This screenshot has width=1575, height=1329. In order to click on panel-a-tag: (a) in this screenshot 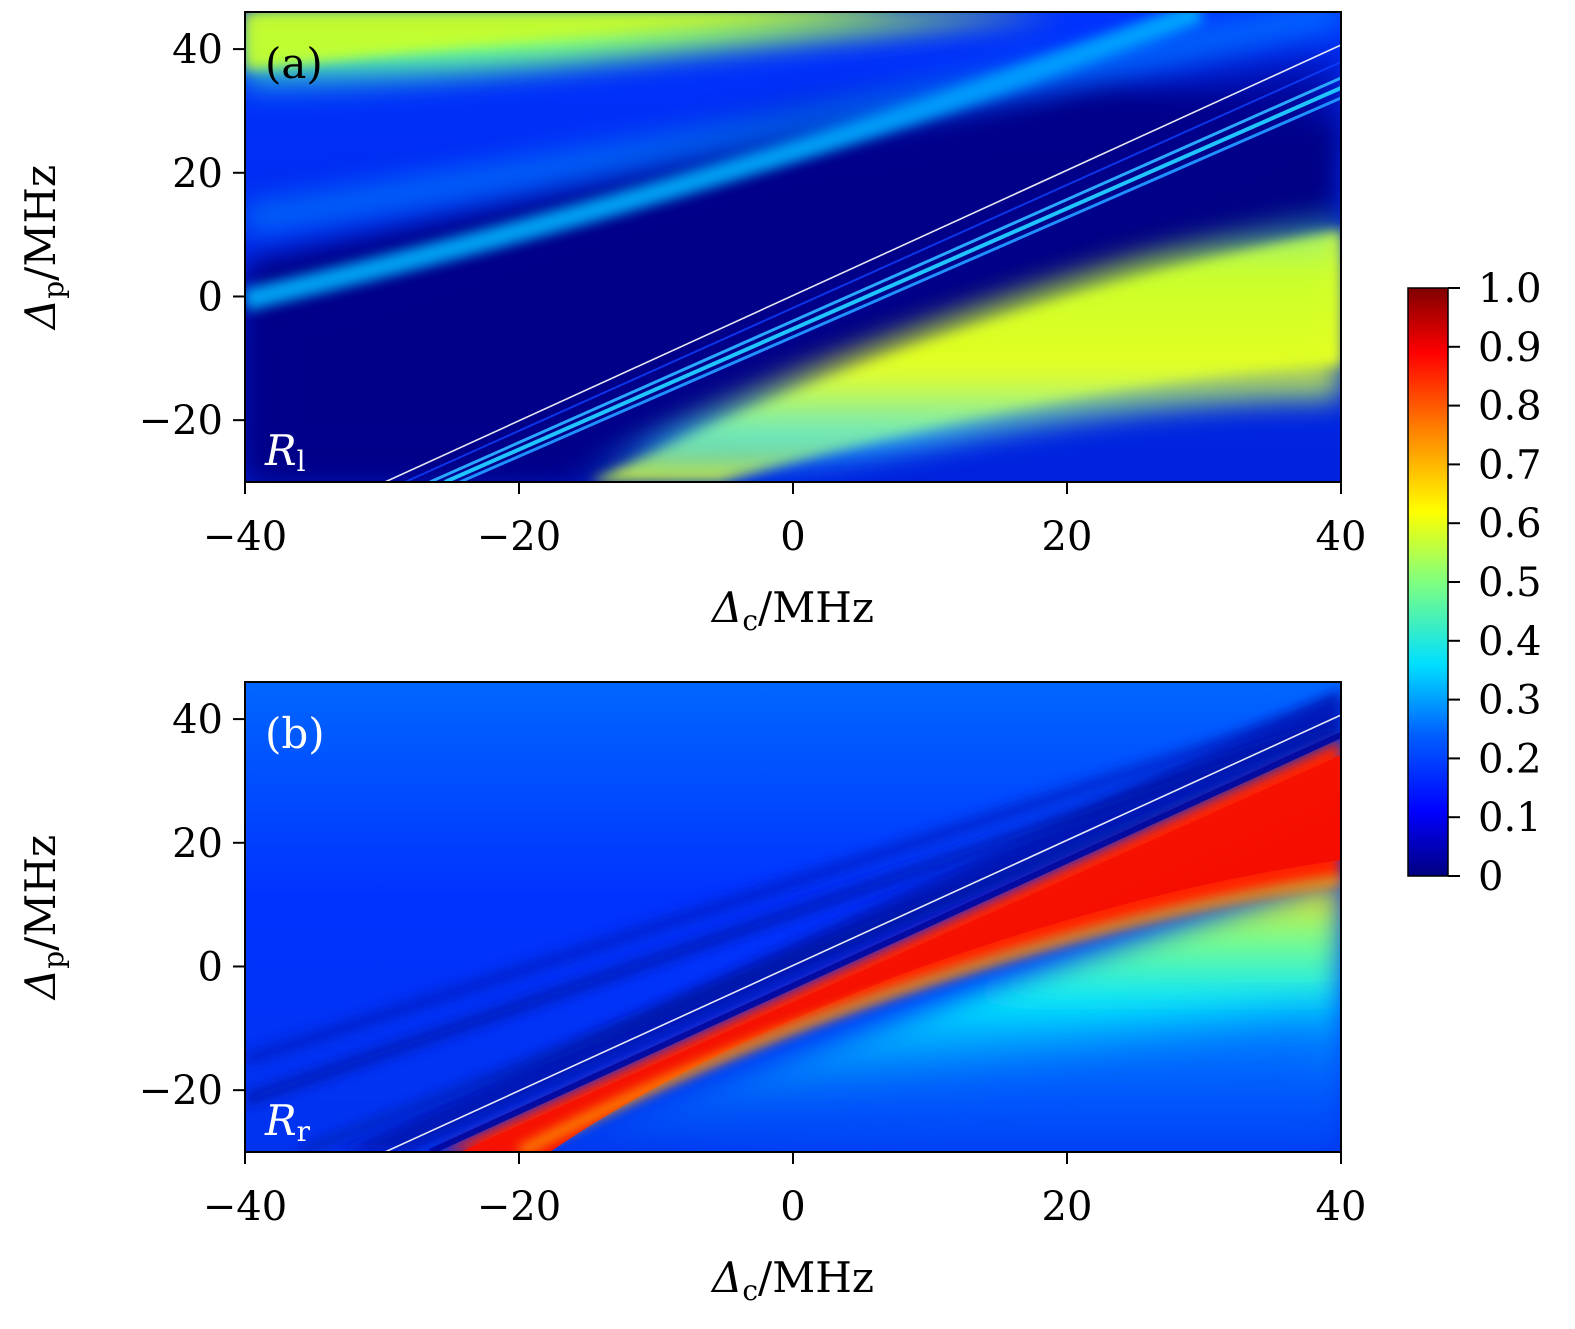, I will do `click(294, 63)`.